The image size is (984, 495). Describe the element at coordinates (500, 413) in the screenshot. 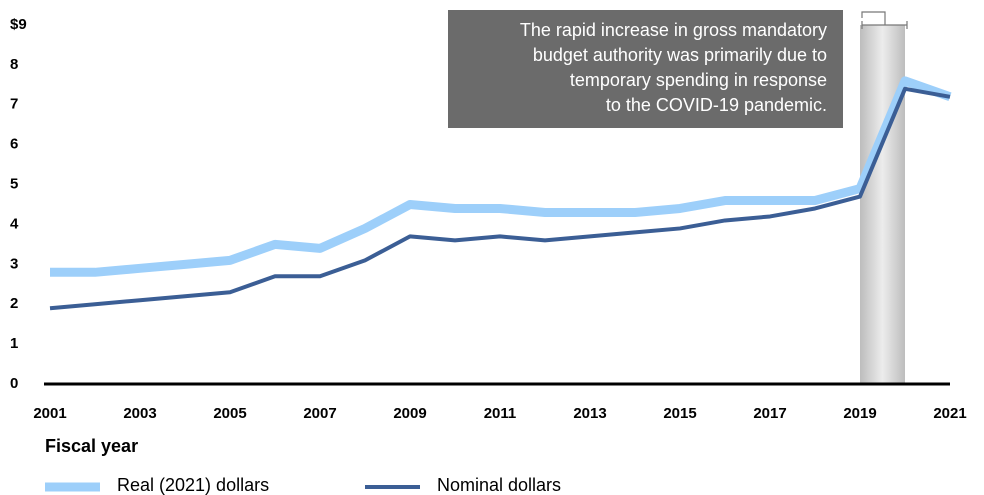

I see `x-tick-label: 2011` at that location.